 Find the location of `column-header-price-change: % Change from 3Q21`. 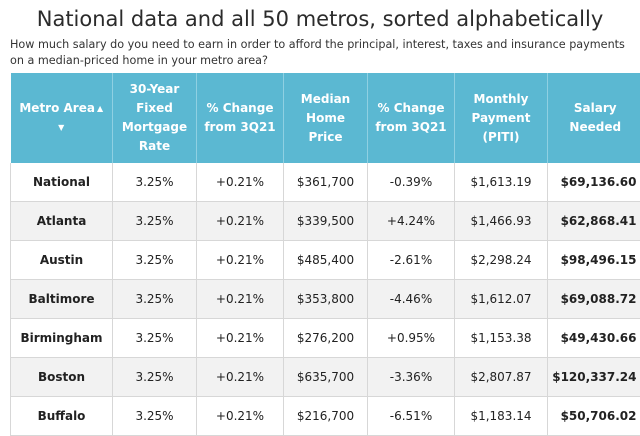

column-header-price-change: % Change from 3Q21 is located at coordinates (411, 118).